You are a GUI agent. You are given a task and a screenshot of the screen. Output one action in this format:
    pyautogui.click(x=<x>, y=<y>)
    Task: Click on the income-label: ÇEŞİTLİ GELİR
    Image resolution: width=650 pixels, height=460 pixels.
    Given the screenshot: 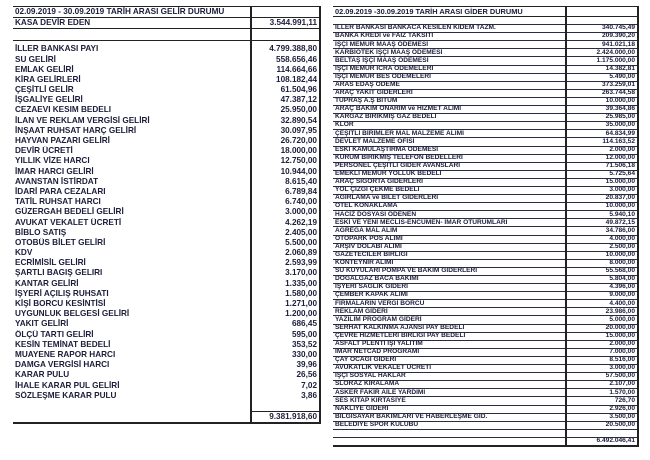 What is the action you would take?
    pyautogui.click(x=132, y=90)
    